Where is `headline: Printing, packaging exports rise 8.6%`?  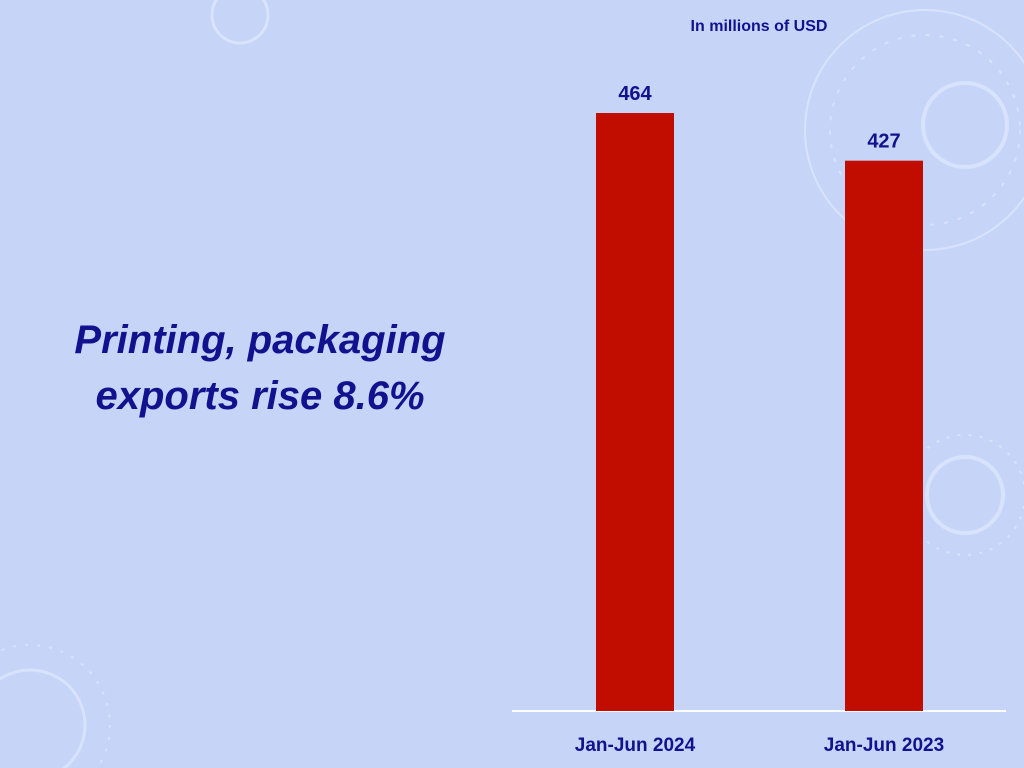 headline: Printing, packaging exports rise 8.6% is located at coordinates (260, 368).